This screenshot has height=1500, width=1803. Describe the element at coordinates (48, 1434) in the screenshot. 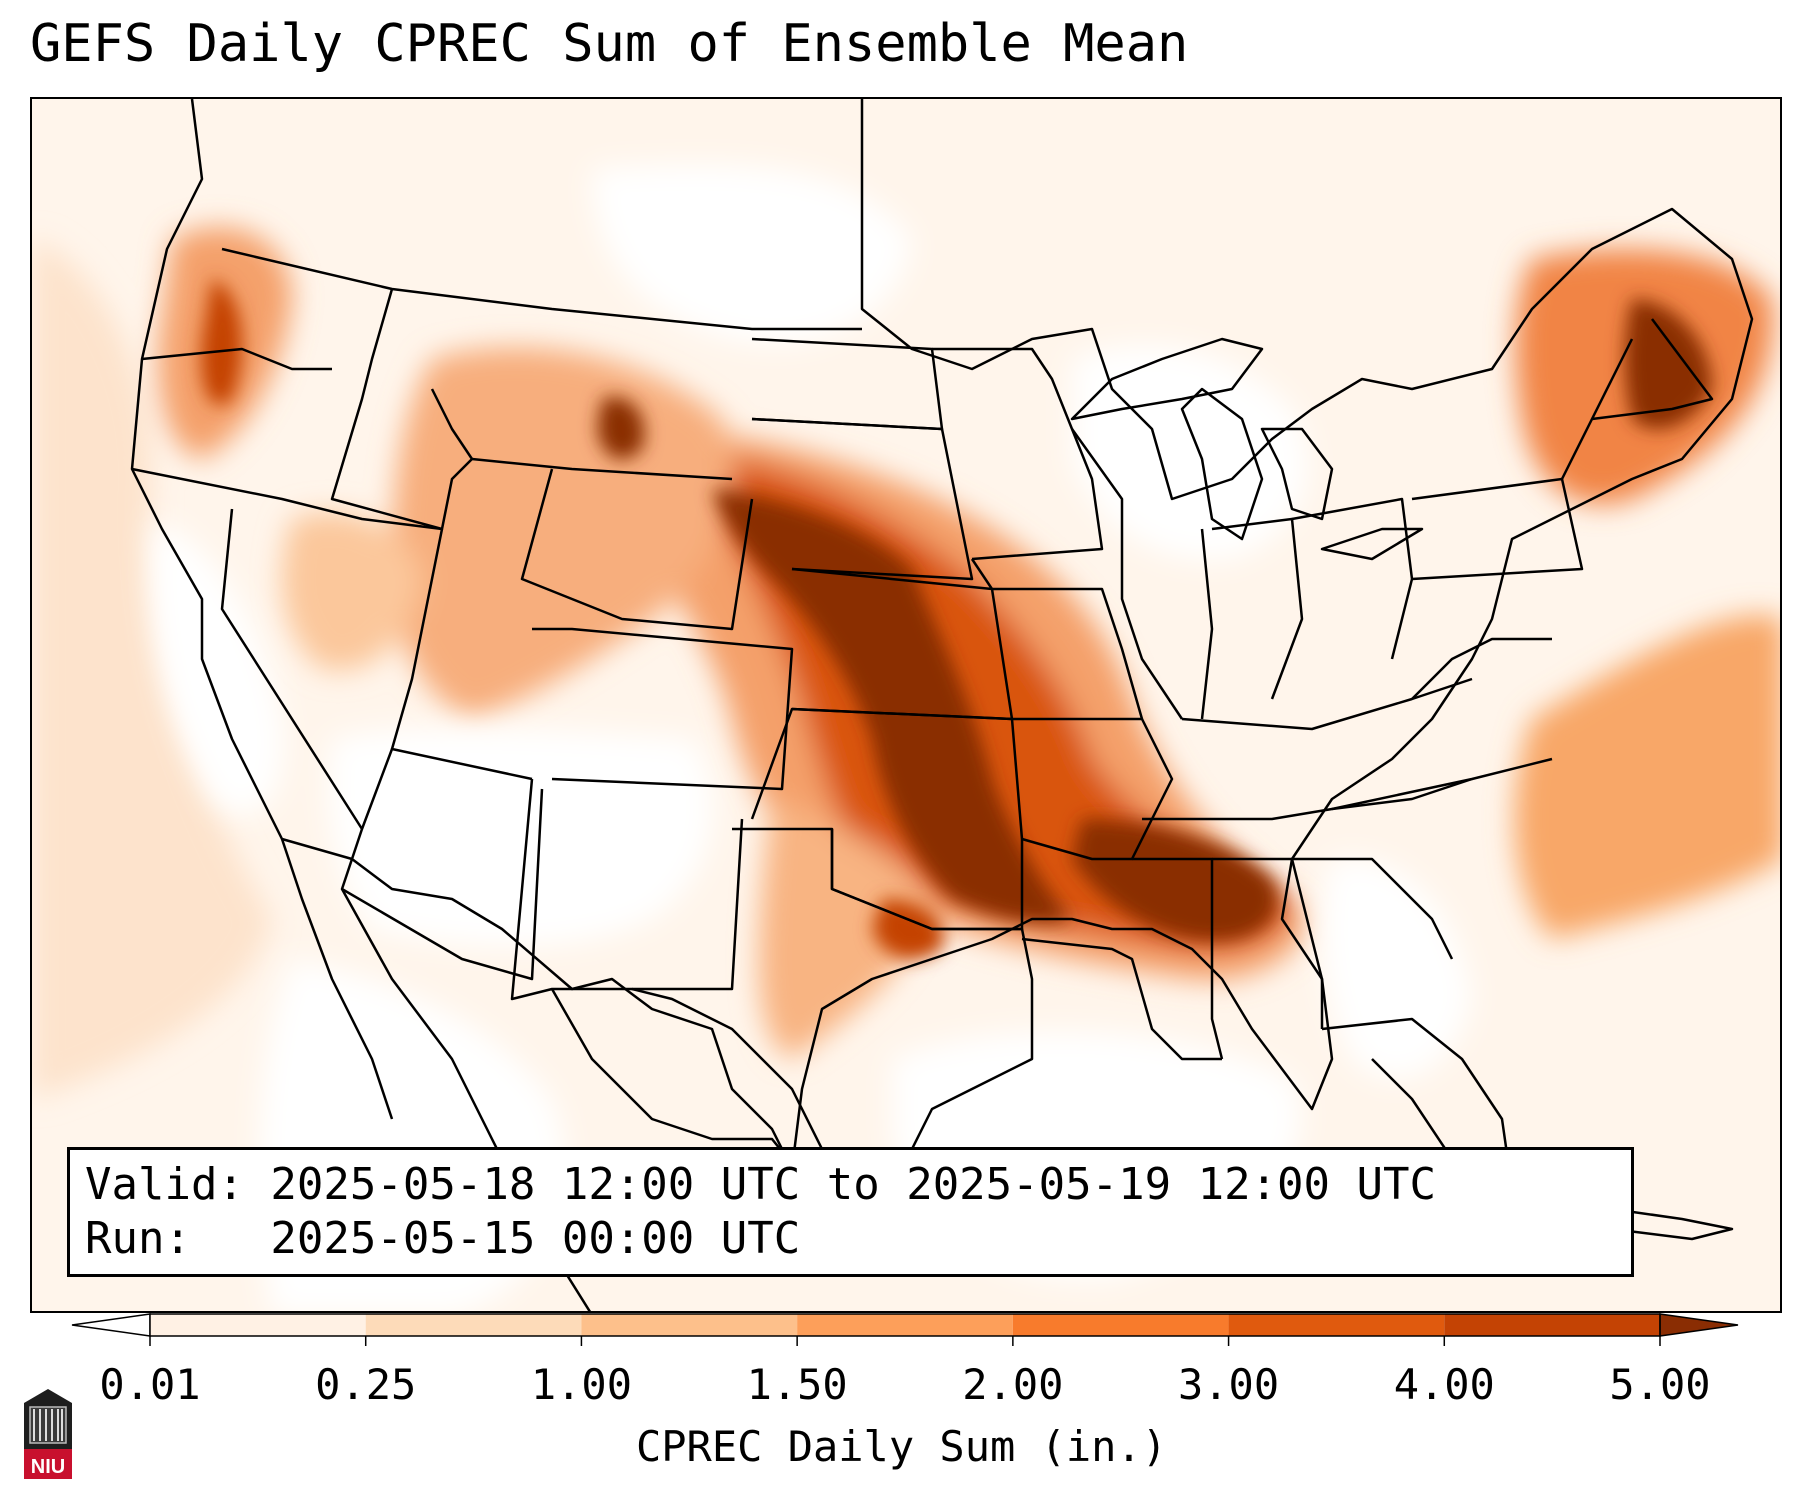

I see `niu-logo: NIU` at that location.